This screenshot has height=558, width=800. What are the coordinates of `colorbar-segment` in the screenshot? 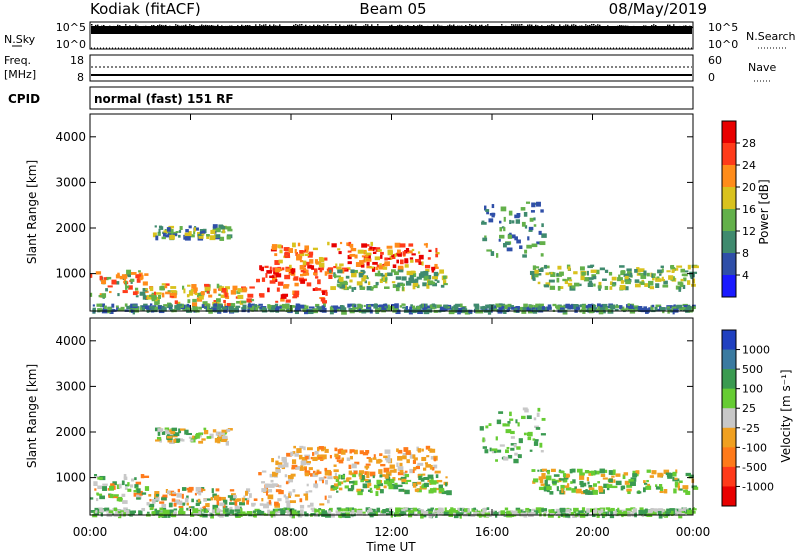 It's located at (729, 340).